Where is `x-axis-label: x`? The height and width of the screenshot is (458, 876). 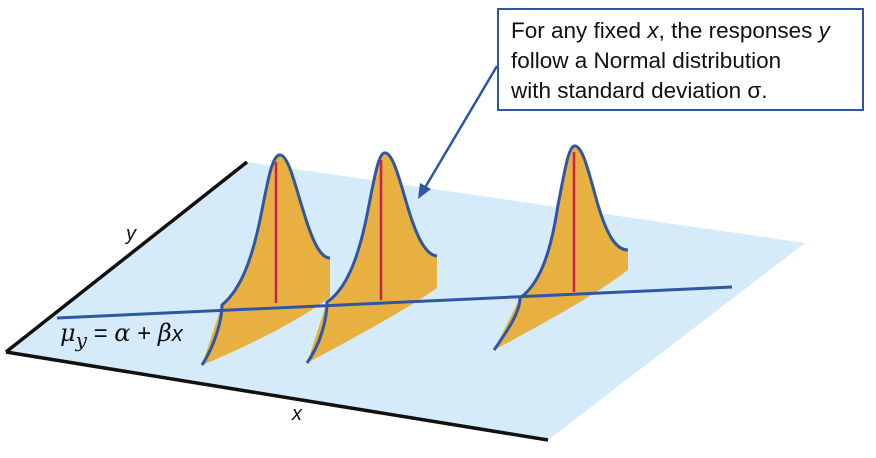
x-axis-label: x is located at coordinates (297, 414).